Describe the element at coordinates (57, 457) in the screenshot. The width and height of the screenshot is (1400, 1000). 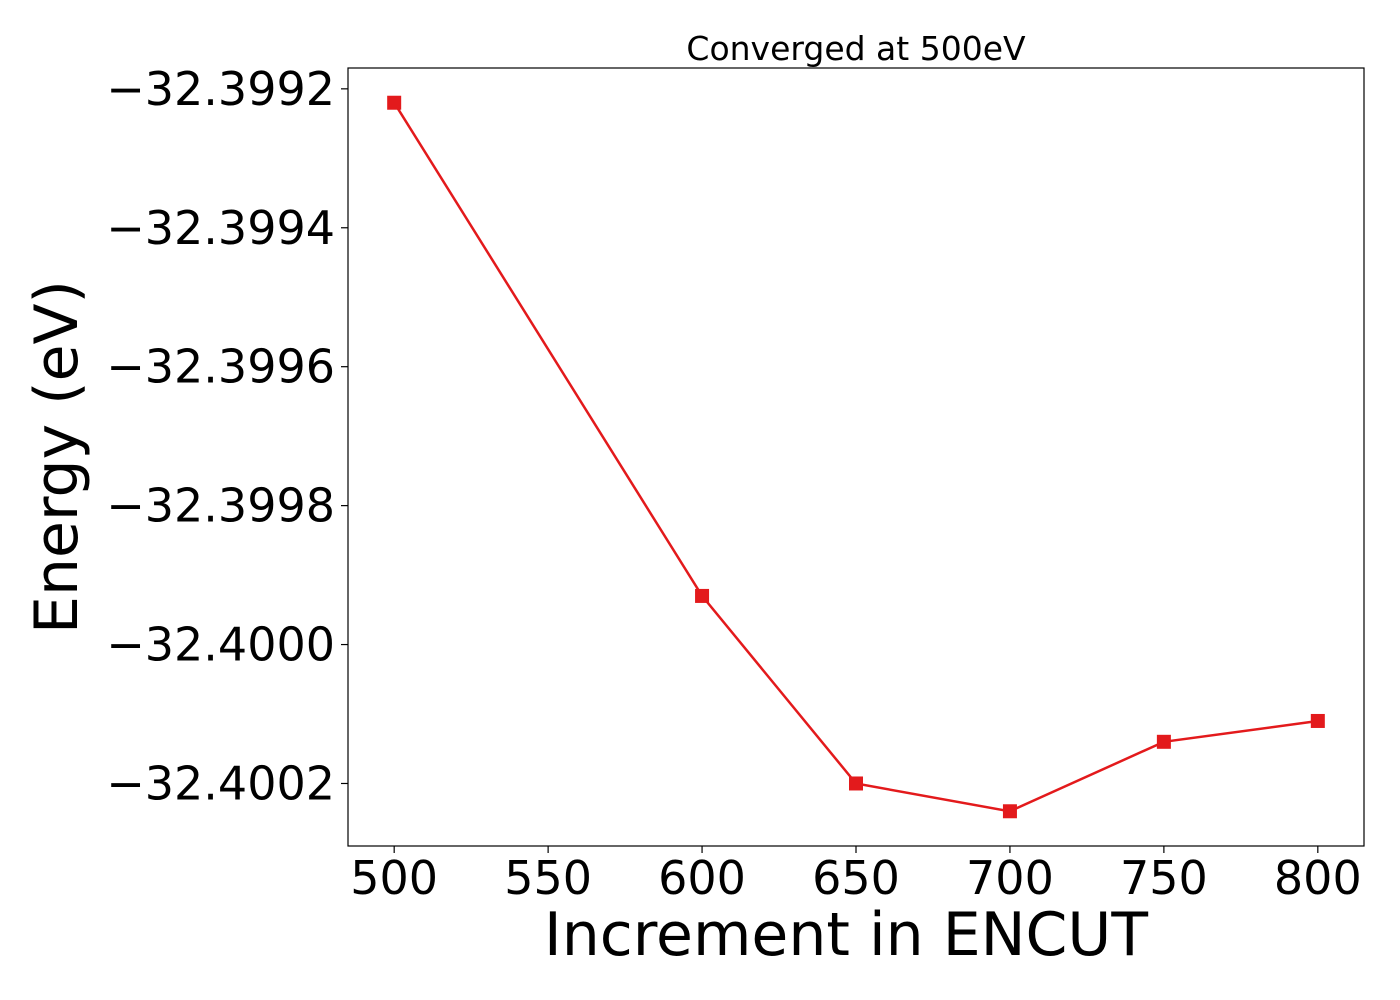
I see `y-axis-label: Energy (eV)` at that location.